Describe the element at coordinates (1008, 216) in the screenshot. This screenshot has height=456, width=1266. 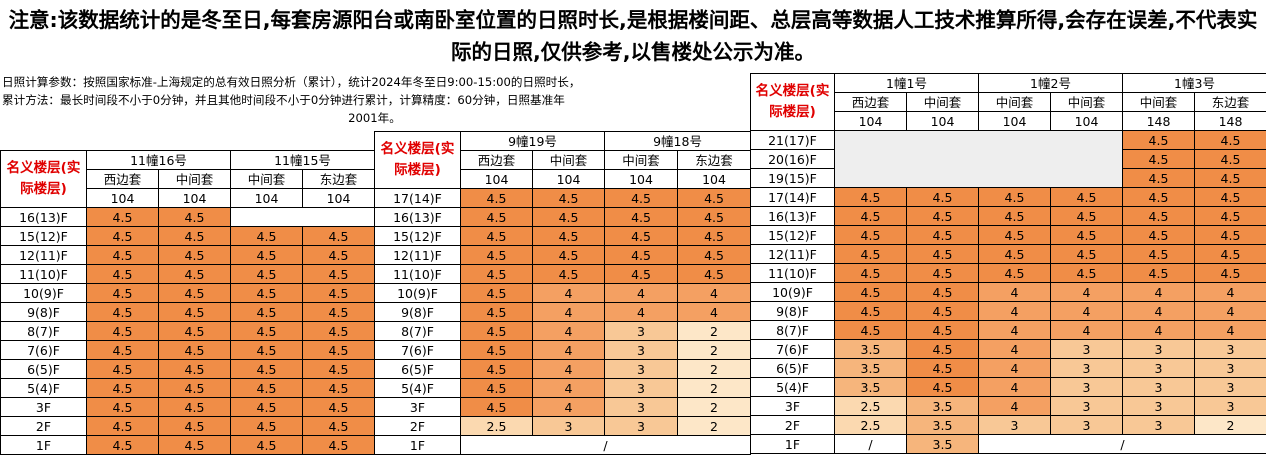
I see `table-row: 16(13)F 4.5 4.5 4.5 4.5 4.5 4.5` at that location.